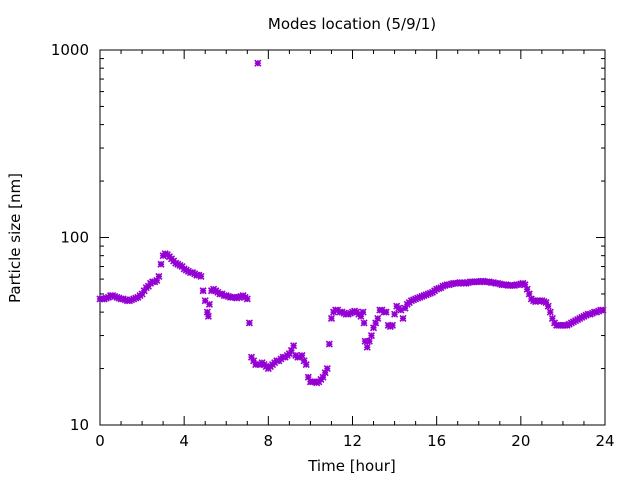 The width and height of the screenshot is (640, 480). Describe the element at coordinates (436, 441) in the screenshot. I see `x-tick-label: 16` at that location.